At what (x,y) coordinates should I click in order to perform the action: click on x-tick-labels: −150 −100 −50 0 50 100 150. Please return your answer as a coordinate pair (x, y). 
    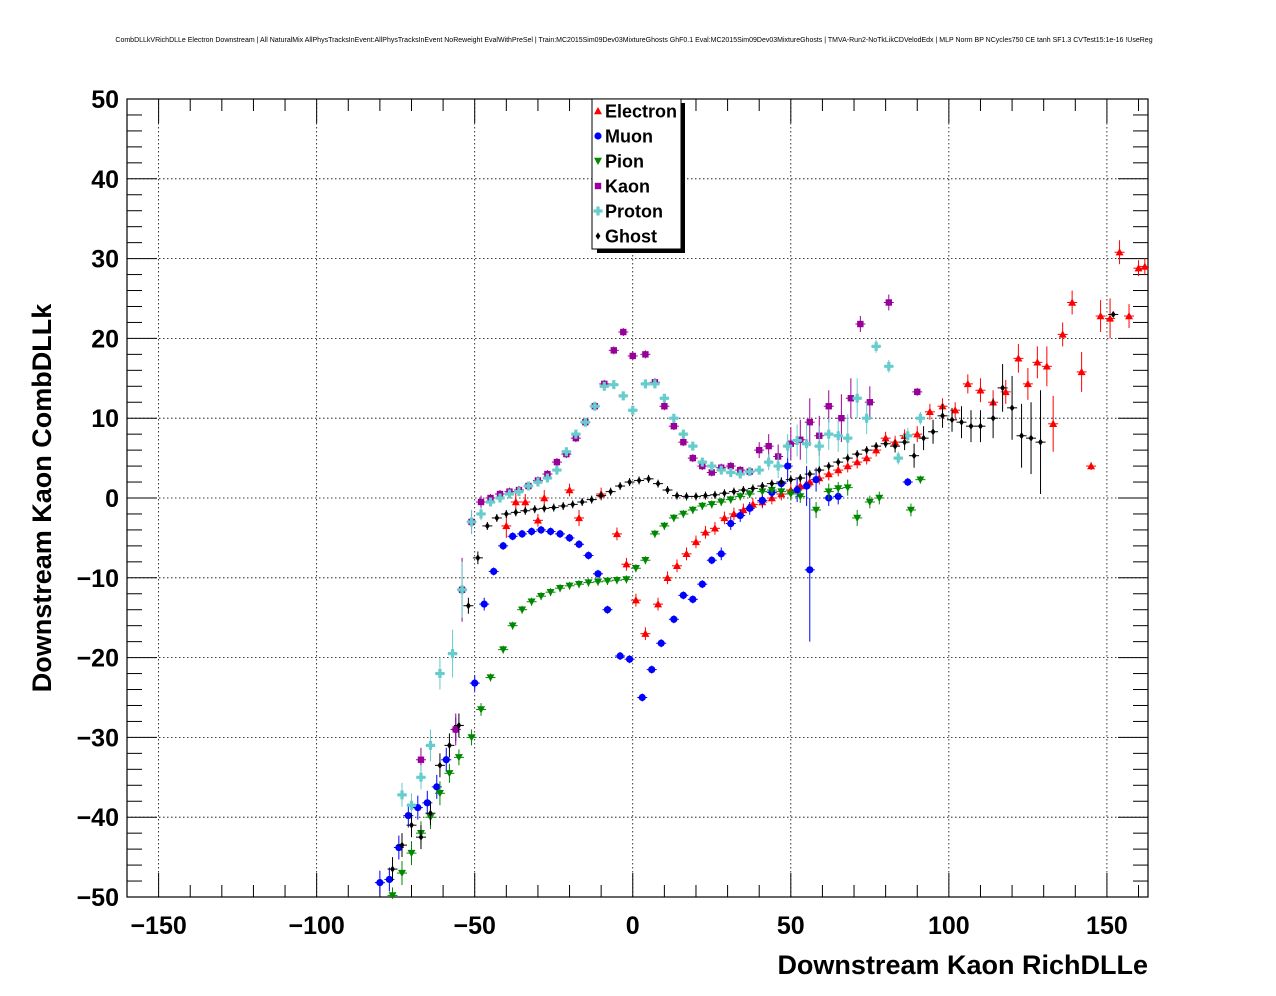
    Looking at the image, I should click on (628, 926).